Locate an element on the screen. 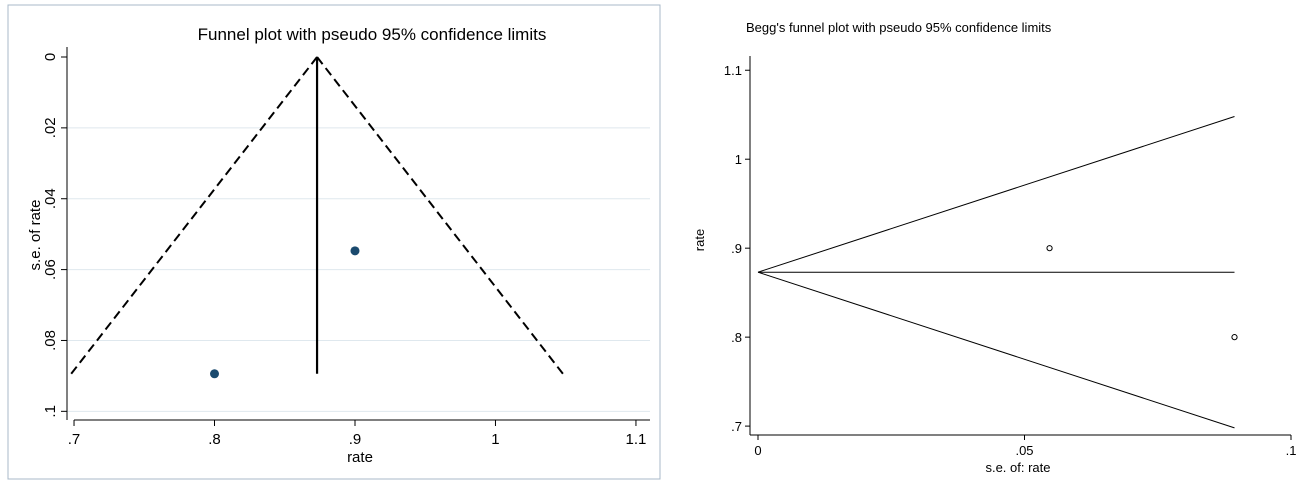 The height and width of the screenshot is (485, 1301). y-tick-label: .7 is located at coordinates (736, 426).